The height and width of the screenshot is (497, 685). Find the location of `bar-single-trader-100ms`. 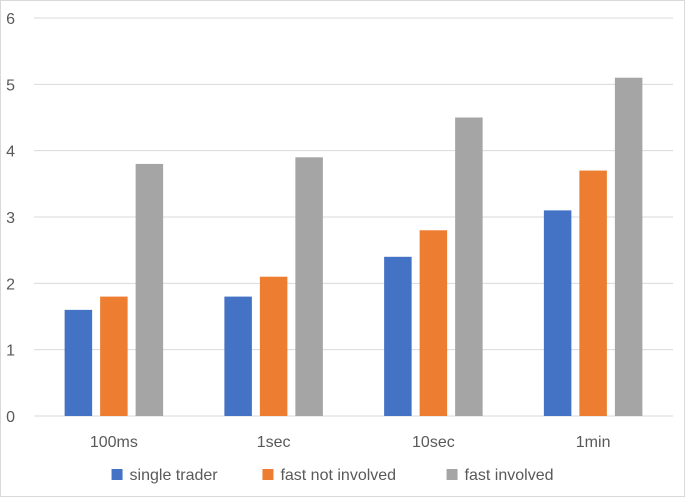

bar-single-trader-100ms is located at coordinates (78, 362).